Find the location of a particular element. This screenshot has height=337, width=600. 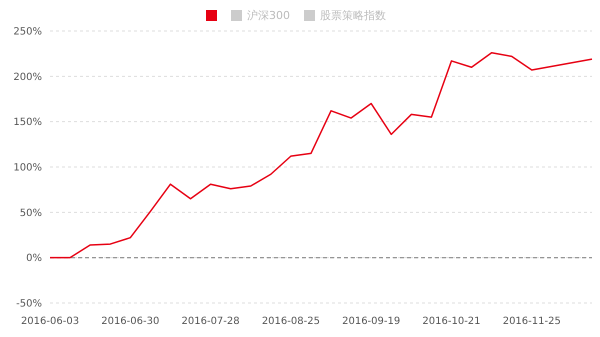

y-tick-label: 250% is located at coordinates (27, 32).